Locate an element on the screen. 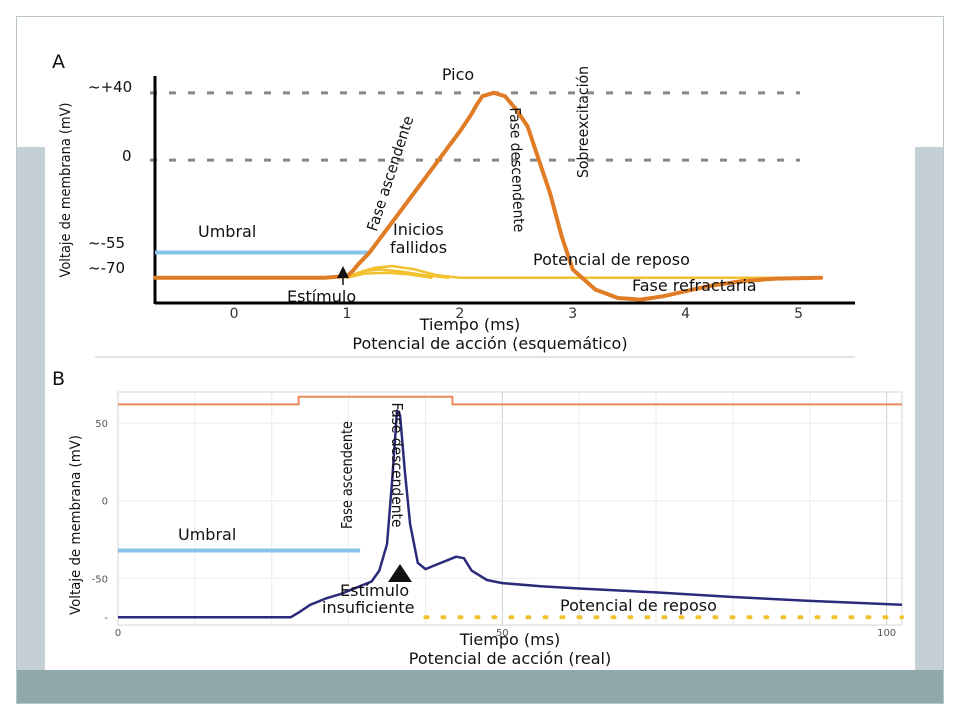 The height and width of the screenshot is (720, 960). panel-b-stimulus-arrow is located at coordinates (400, 573).